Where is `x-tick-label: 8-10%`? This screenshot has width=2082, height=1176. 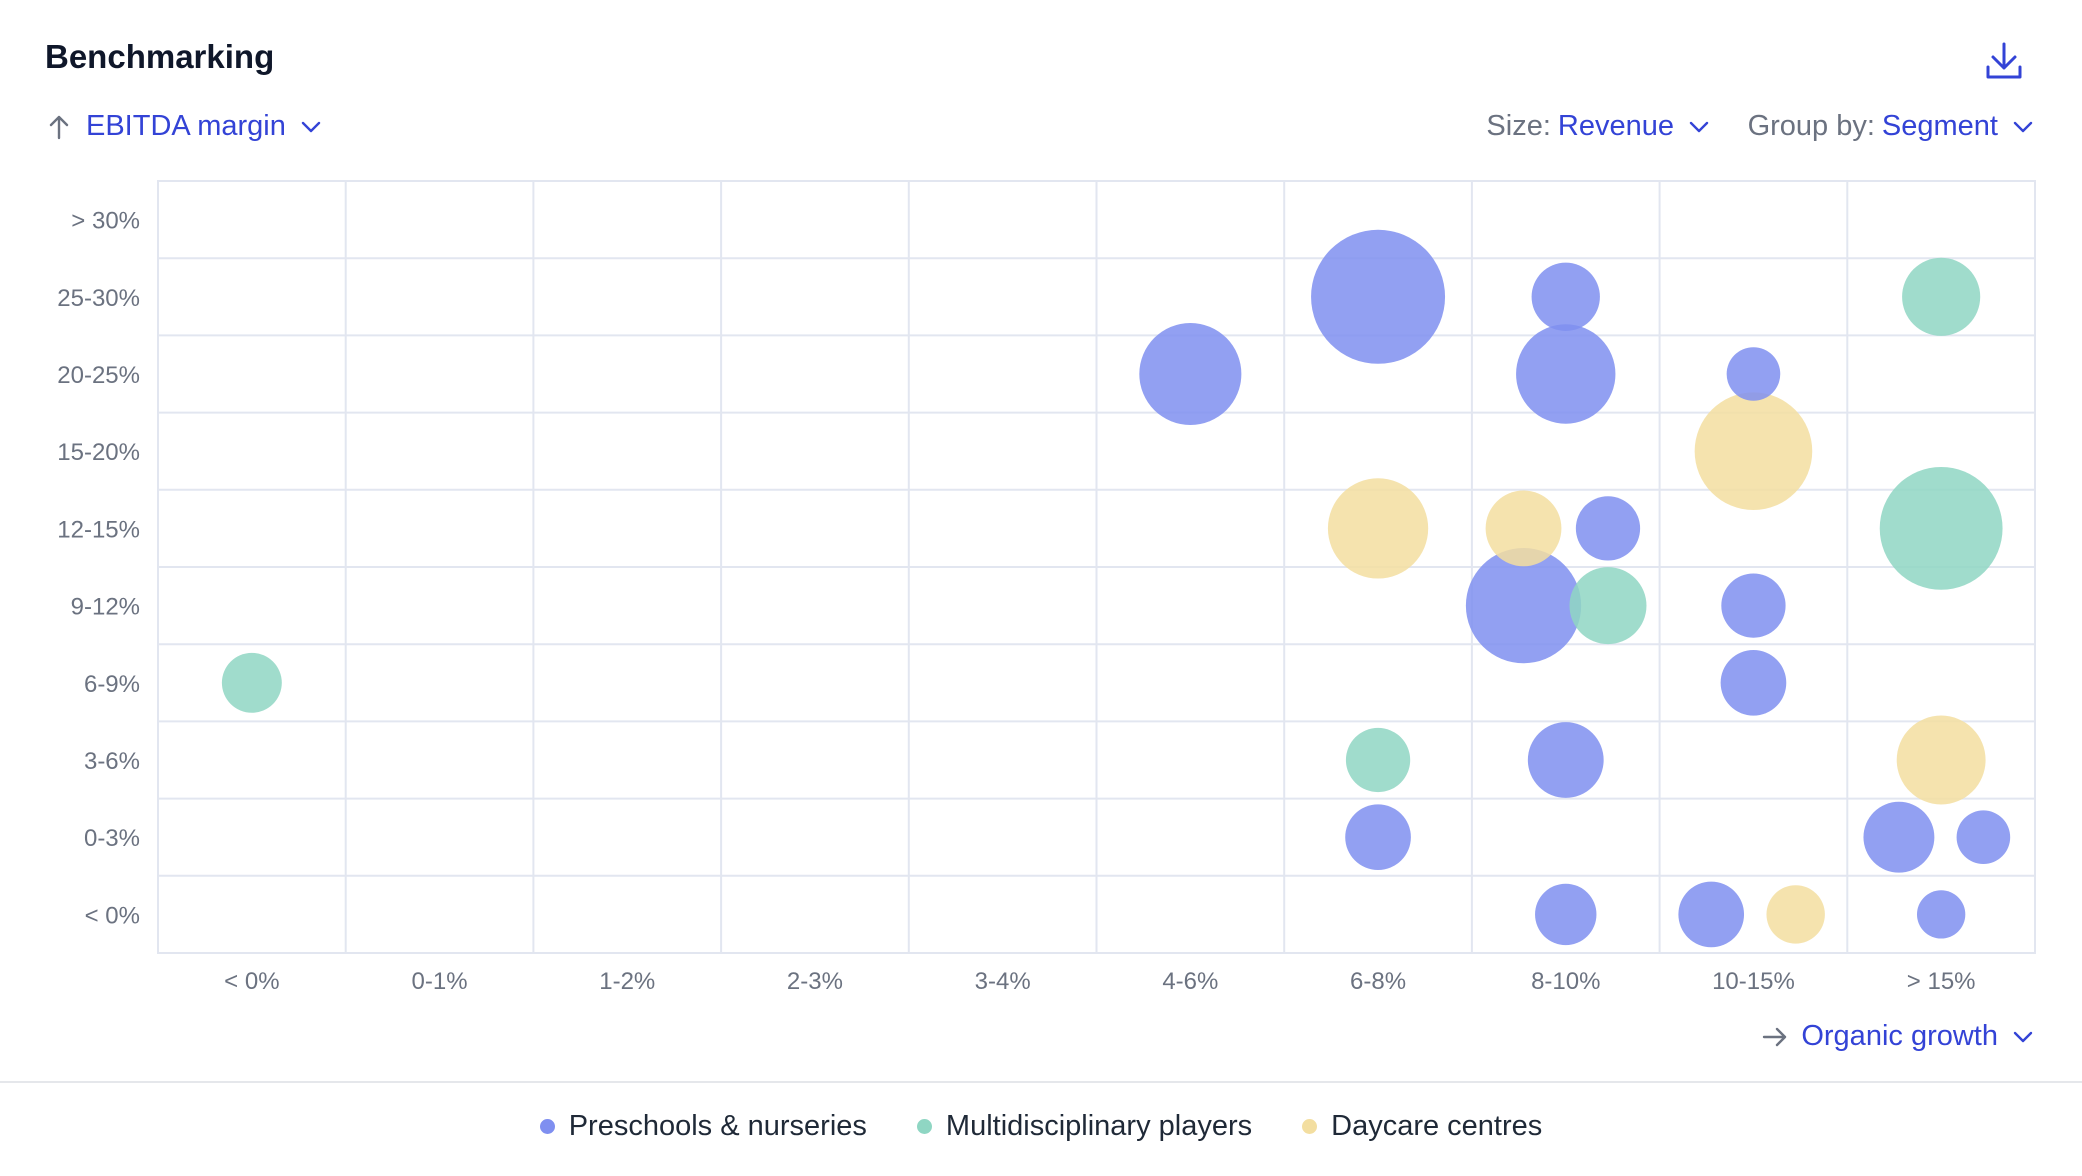
x-tick-label: 8-10% is located at coordinates (1565, 981).